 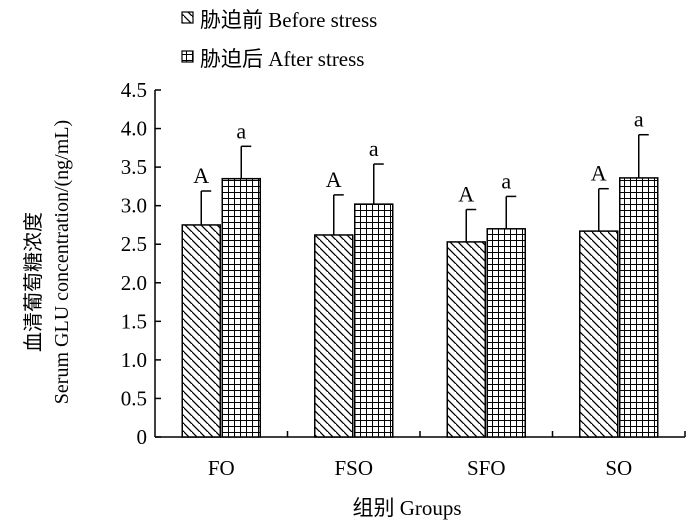 I want to click on y-ticks: 0 0.5 1.0 1.5 2.0 2.5 3.0 3.5 4.0 4.5, so click(x=141, y=263).